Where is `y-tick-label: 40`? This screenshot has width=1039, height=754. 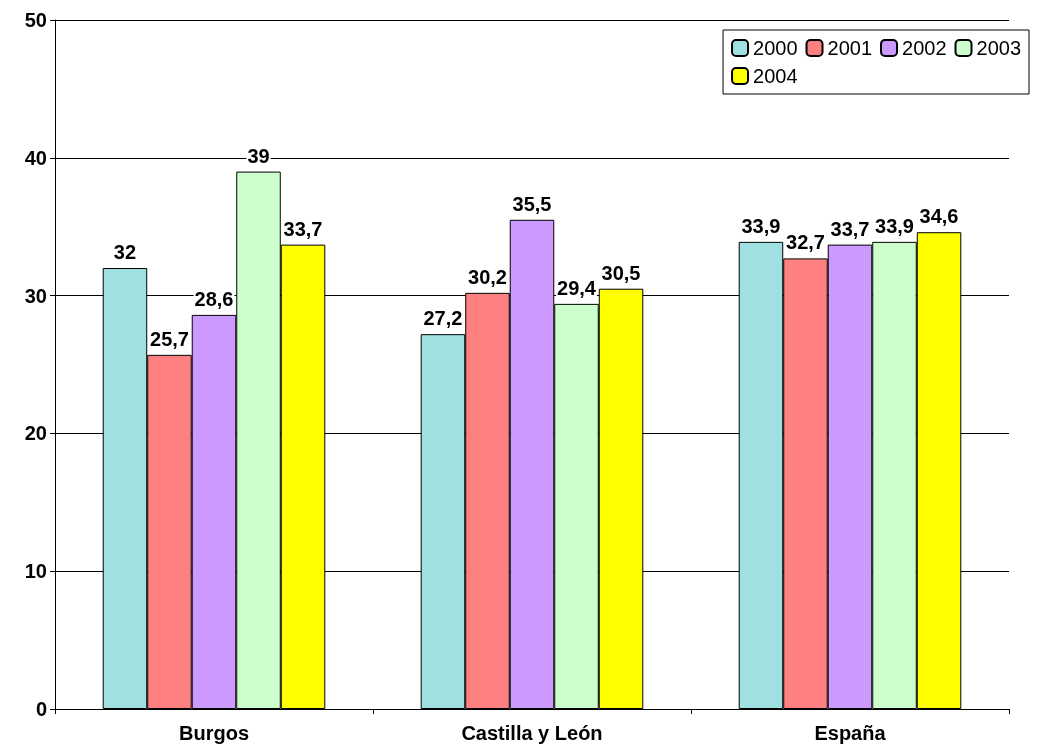
y-tick-label: 40 is located at coordinates (35, 157).